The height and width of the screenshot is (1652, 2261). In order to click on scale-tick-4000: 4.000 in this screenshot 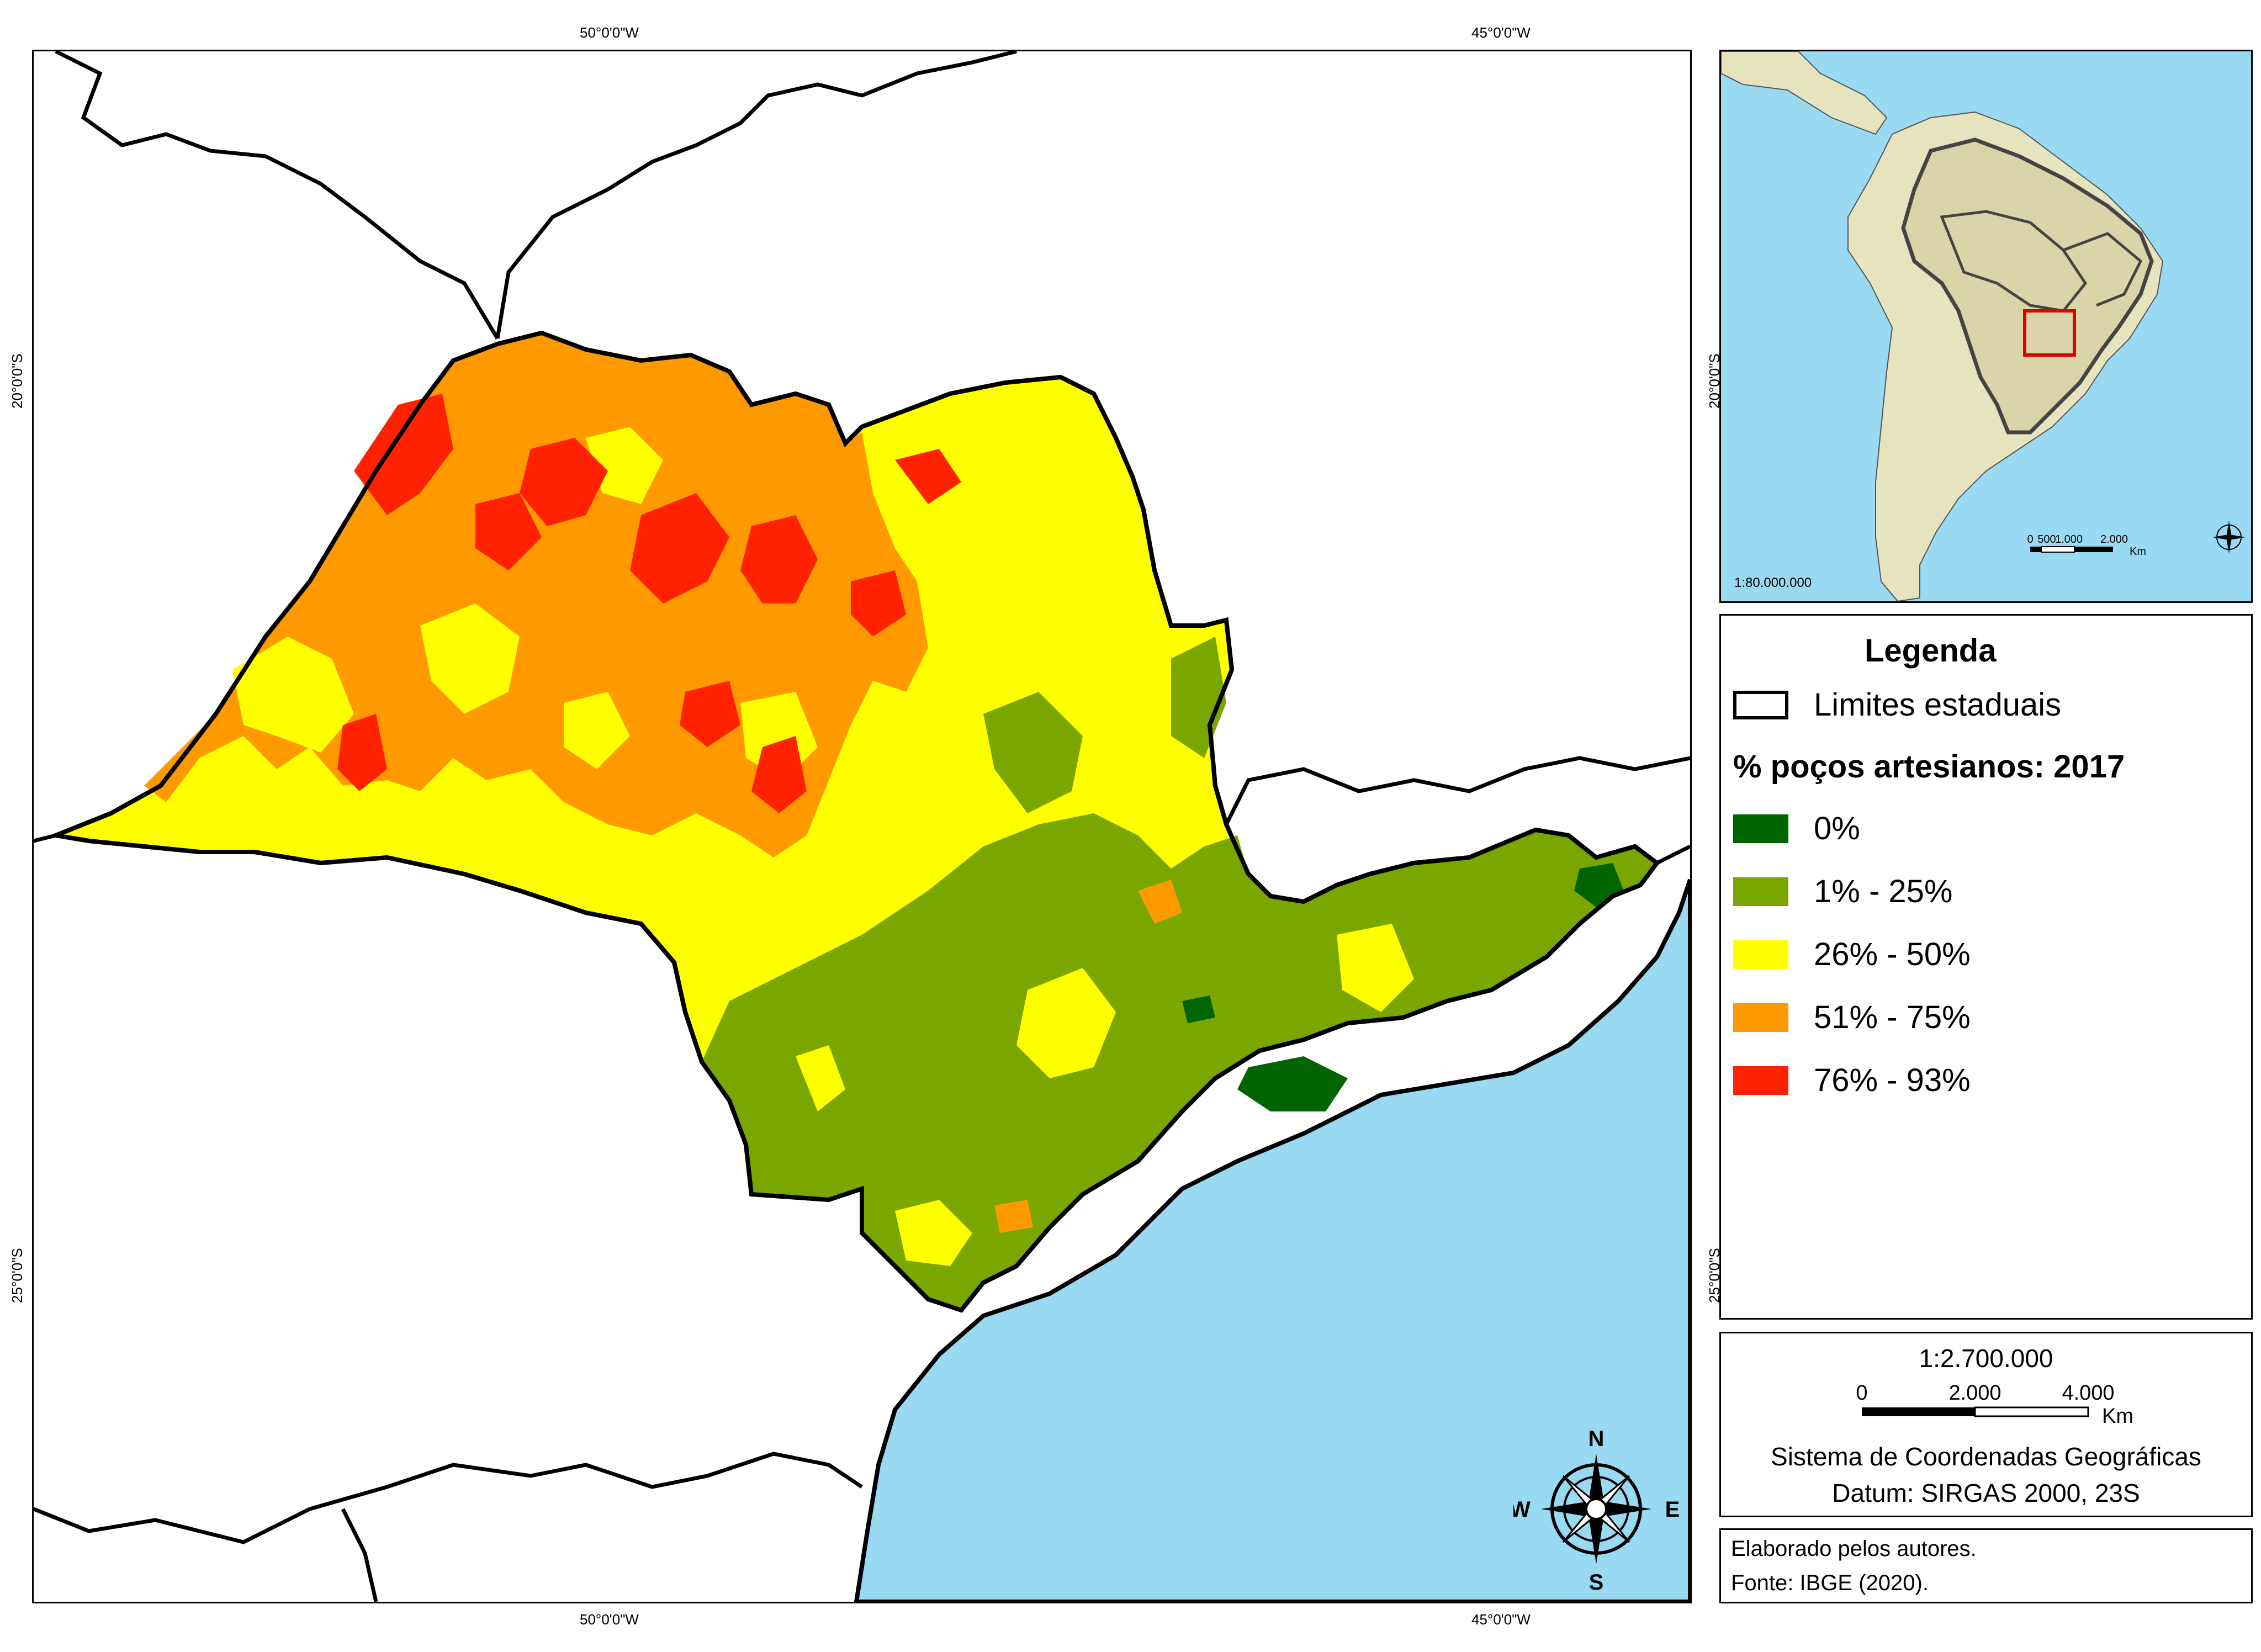, I will do `click(2088, 1393)`.